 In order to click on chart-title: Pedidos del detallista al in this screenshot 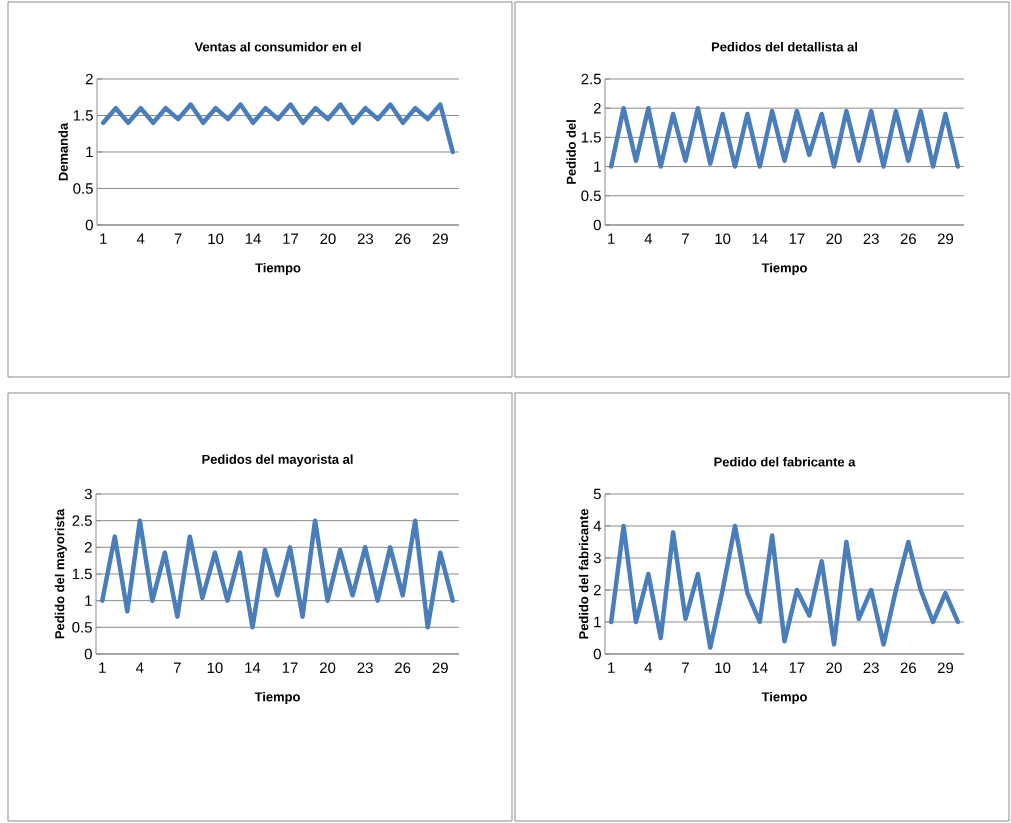, I will do `click(784, 46)`.